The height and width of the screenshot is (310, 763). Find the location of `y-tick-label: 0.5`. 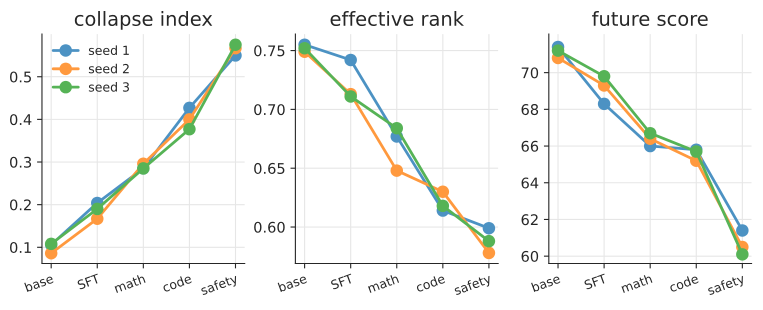

y-tick-label: 0.5 is located at coordinates (20, 76).